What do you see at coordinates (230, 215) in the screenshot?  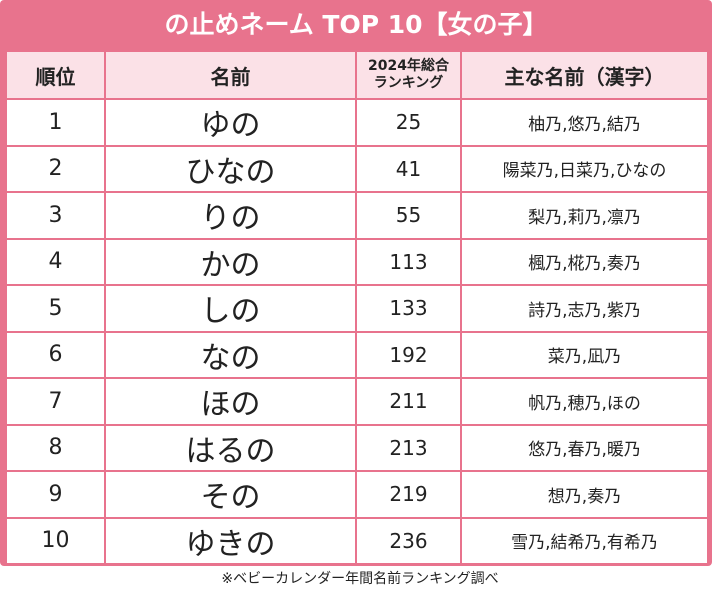 I see `name-cell: りの` at bounding box center [230, 215].